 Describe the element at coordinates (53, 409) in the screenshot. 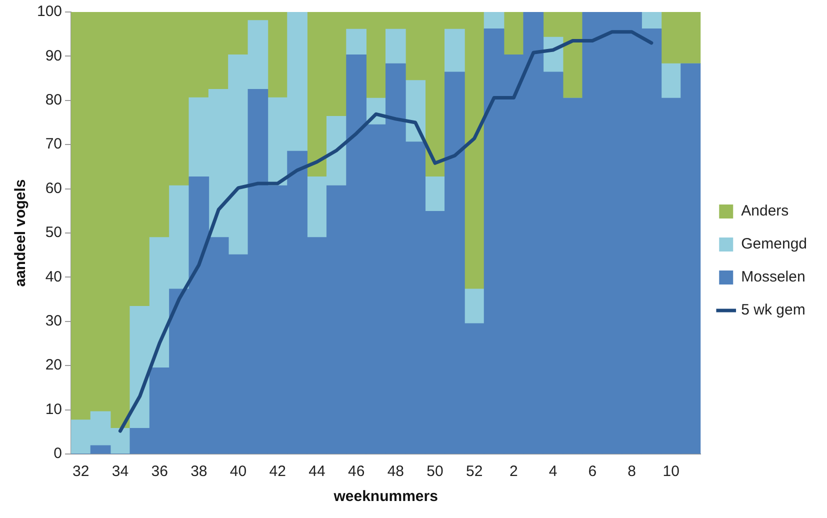

I see `y-tick-label: 10` at that location.